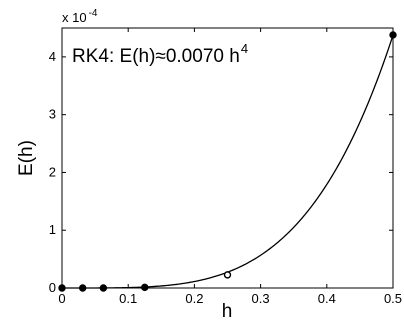 The width and height of the screenshot is (404, 324). What do you see at coordinates (393, 298) in the screenshot?
I see `x-tick-label: 0.5` at bounding box center [393, 298].